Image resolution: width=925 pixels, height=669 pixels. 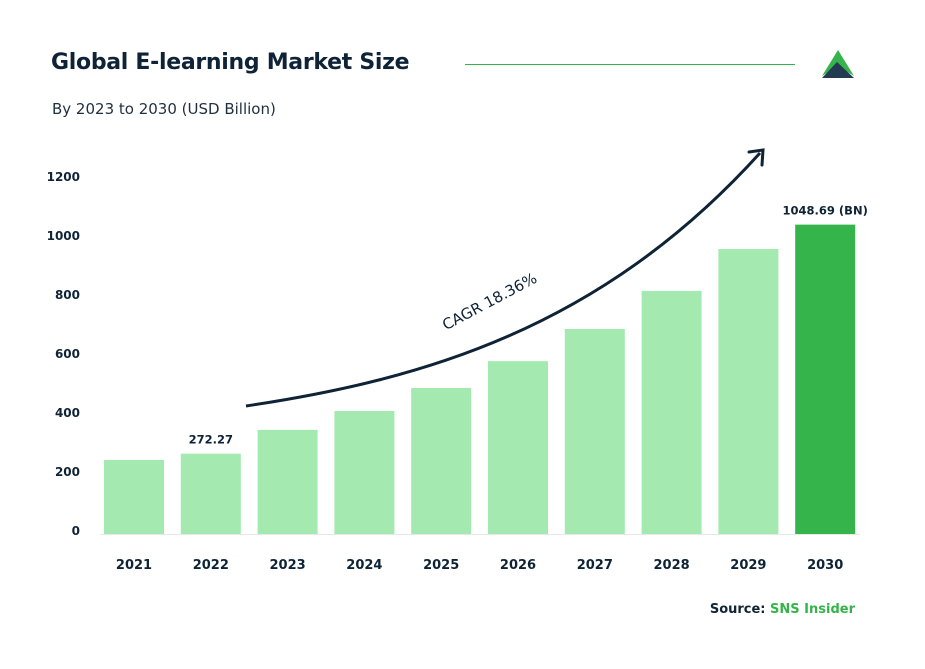 What do you see at coordinates (489, 301) in the screenshot?
I see `cagr-annotation: CAGR 18.36%` at bounding box center [489, 301].